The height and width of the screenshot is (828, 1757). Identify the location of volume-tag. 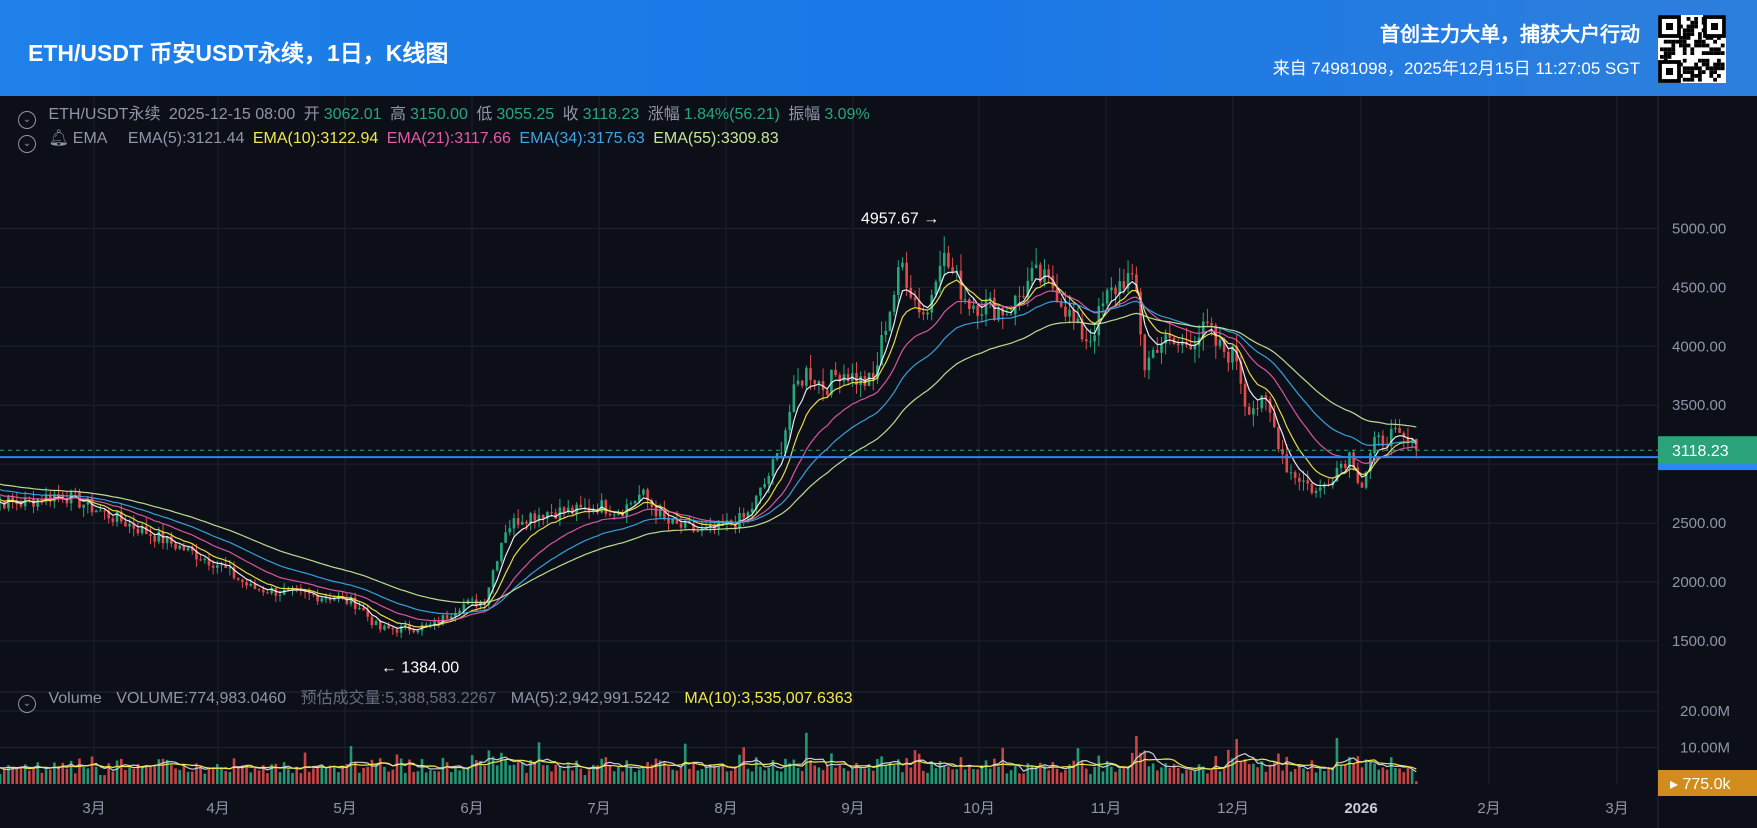
(1707, 783).